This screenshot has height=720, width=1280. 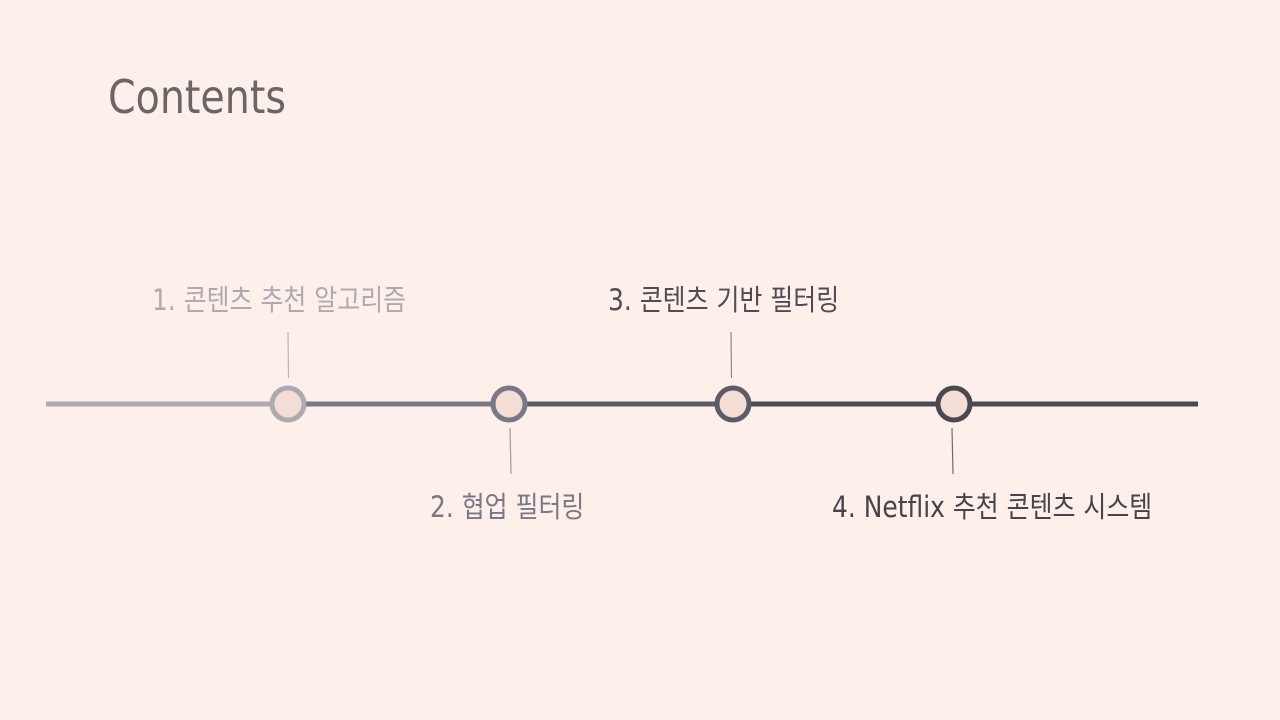 What do you see at coordinates (197, 97) in the screenshot?
I see `page-title: Contents` at bounding box center [197, 97].